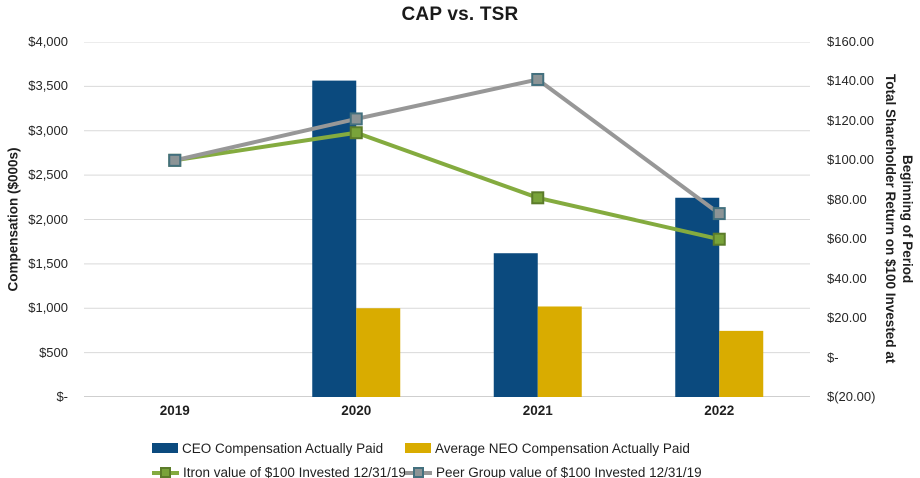 This screenshot has width=920, height=478. Describe the element at coordinates (48, 263) in the screenshot. I see `left-axis-tick: $1,500` at that location.